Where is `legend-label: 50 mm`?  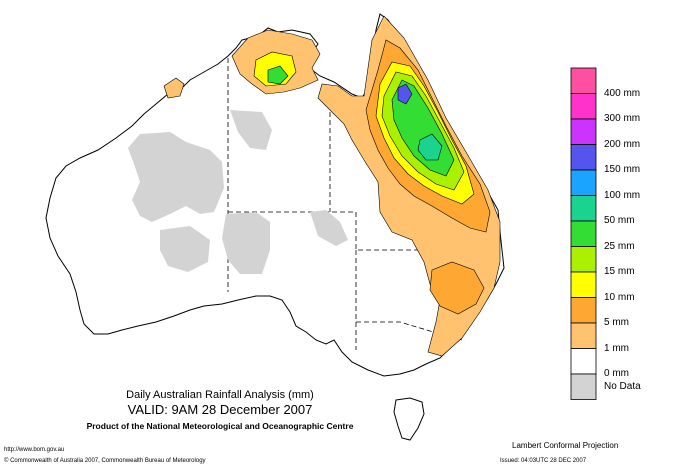
legend-label: 50 mm is located at coordinates (619, 220).